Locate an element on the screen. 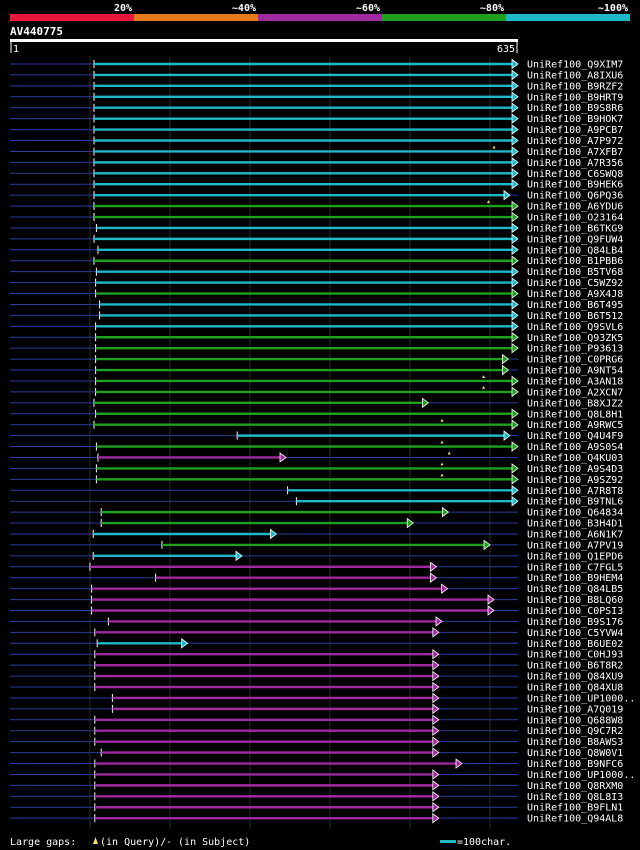 The height and width of the screenshot is (850, 640). hit-row: UniRef100_O23164 is located at coordinates (316, 217).